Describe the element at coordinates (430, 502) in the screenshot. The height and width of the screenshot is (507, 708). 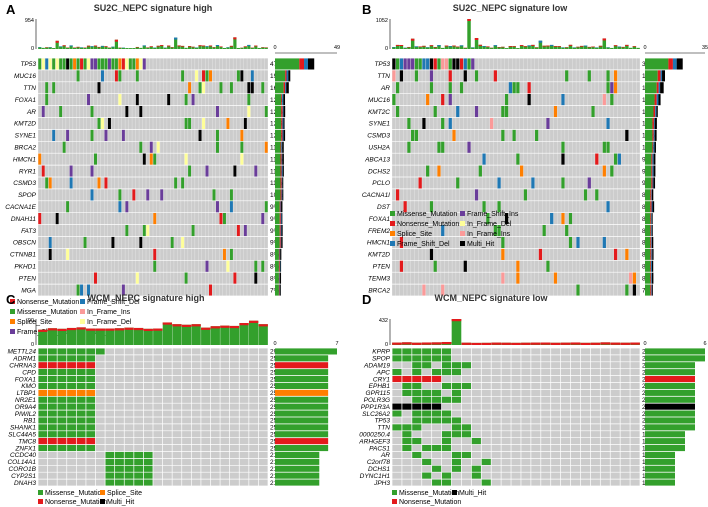
I see `legend-label: Nonsense_Mutation` at that location.